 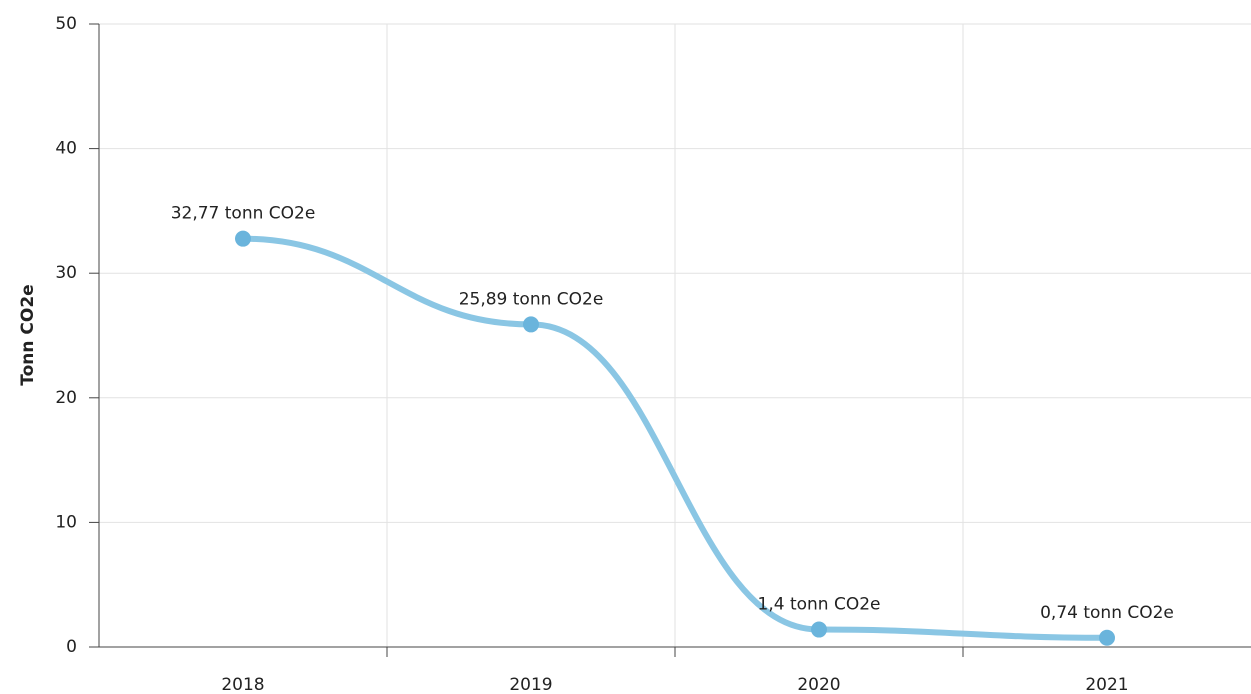 I want to click on y-tick-label: 20, so click(x=66, y=398).